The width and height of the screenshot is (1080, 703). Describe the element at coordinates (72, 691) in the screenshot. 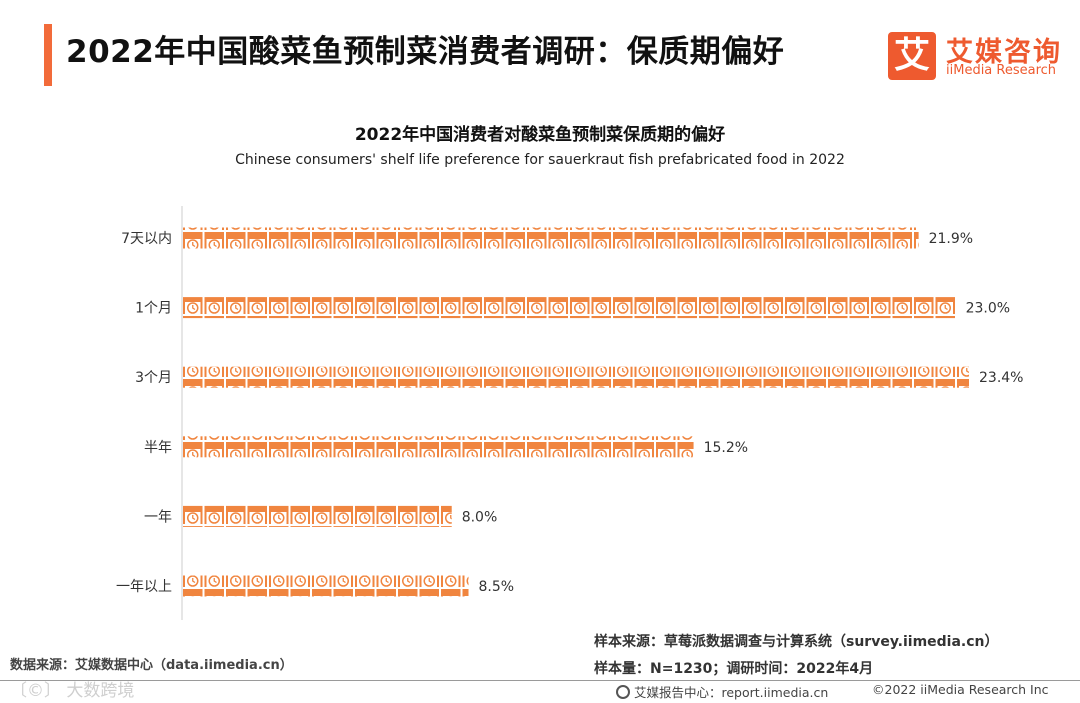

I see `watermark: 〔©〕 大数跨境` at that location.